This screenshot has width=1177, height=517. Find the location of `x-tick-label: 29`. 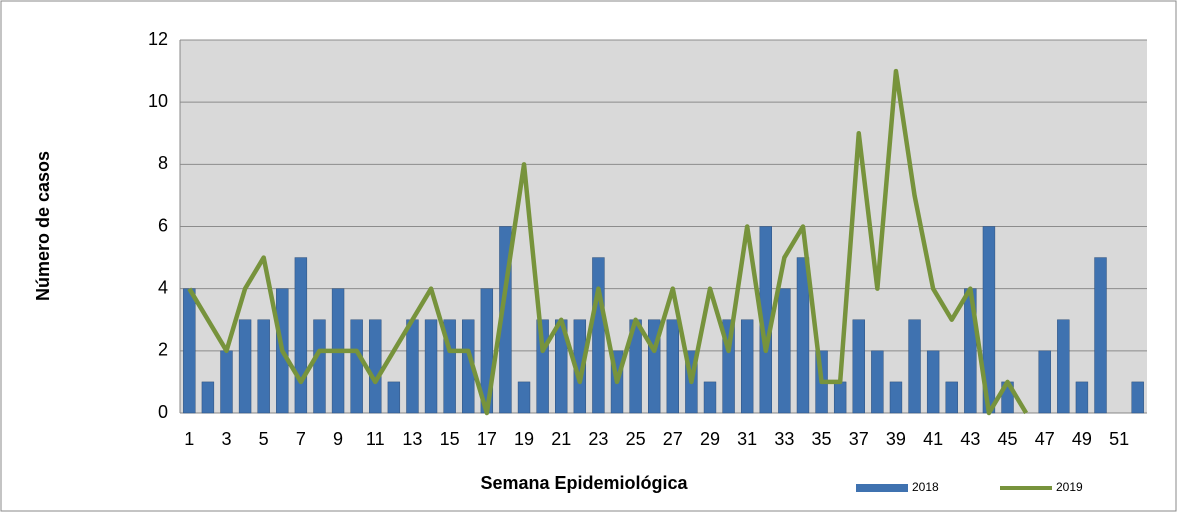

x-tick-label: 29 is located at coordinates (710, 439).